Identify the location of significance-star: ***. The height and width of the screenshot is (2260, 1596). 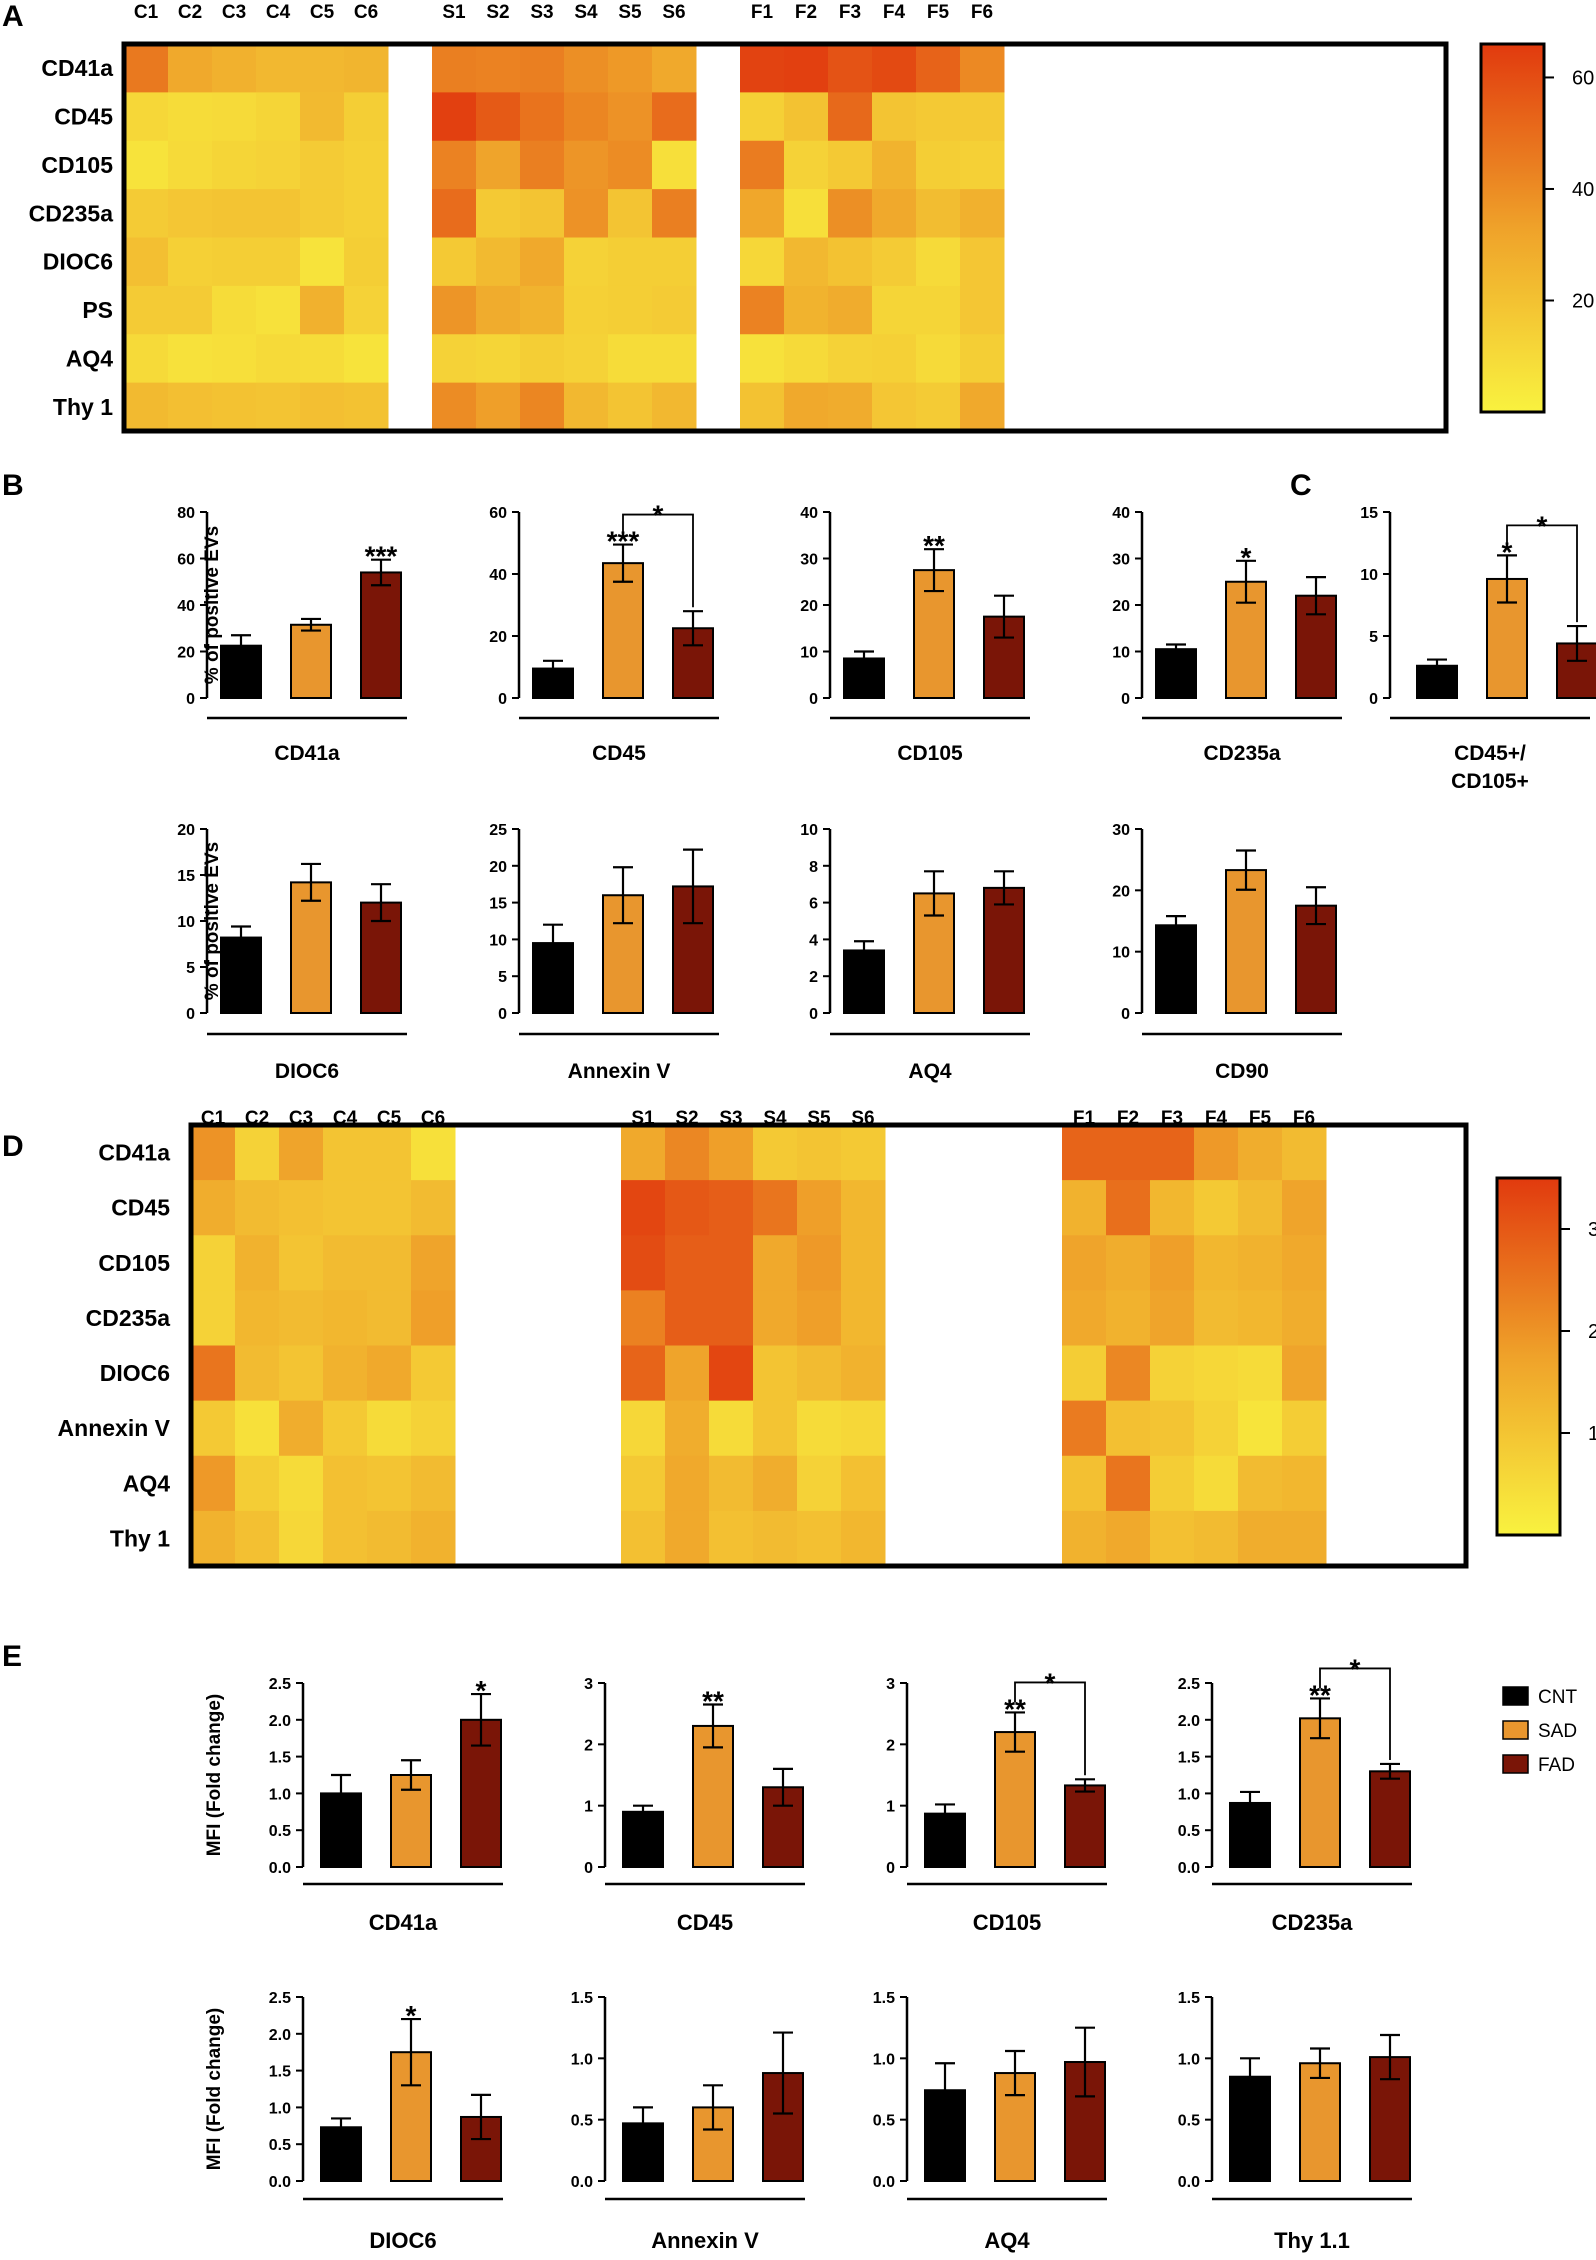
(381, 556).